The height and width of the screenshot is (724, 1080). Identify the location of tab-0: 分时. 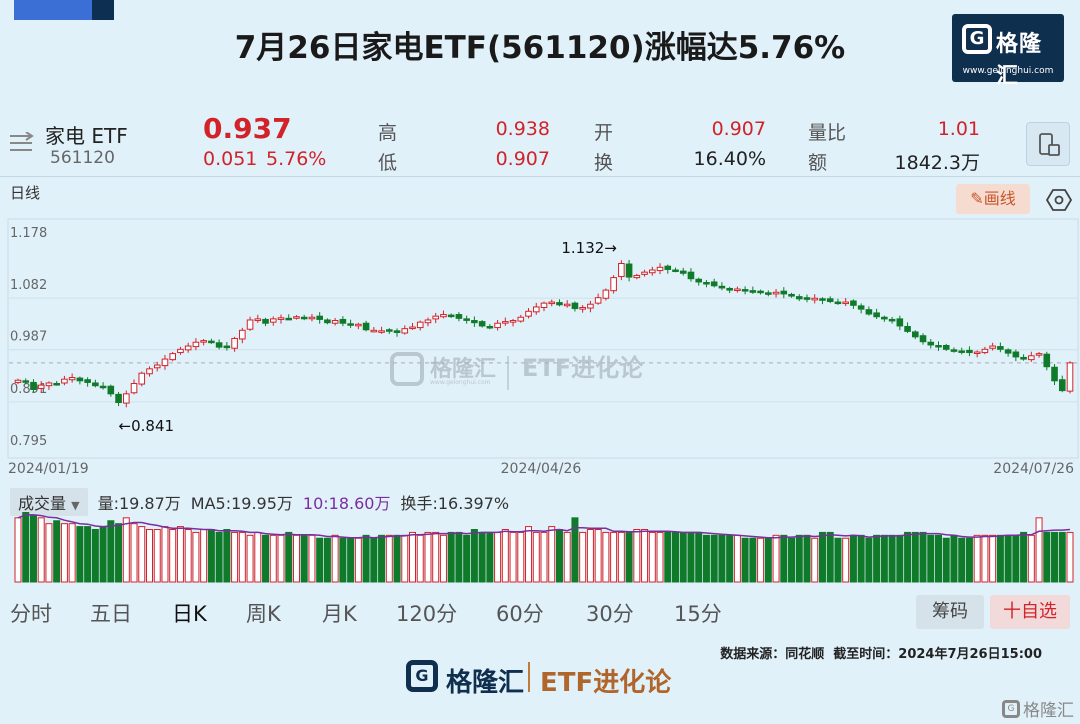
(31, 614).